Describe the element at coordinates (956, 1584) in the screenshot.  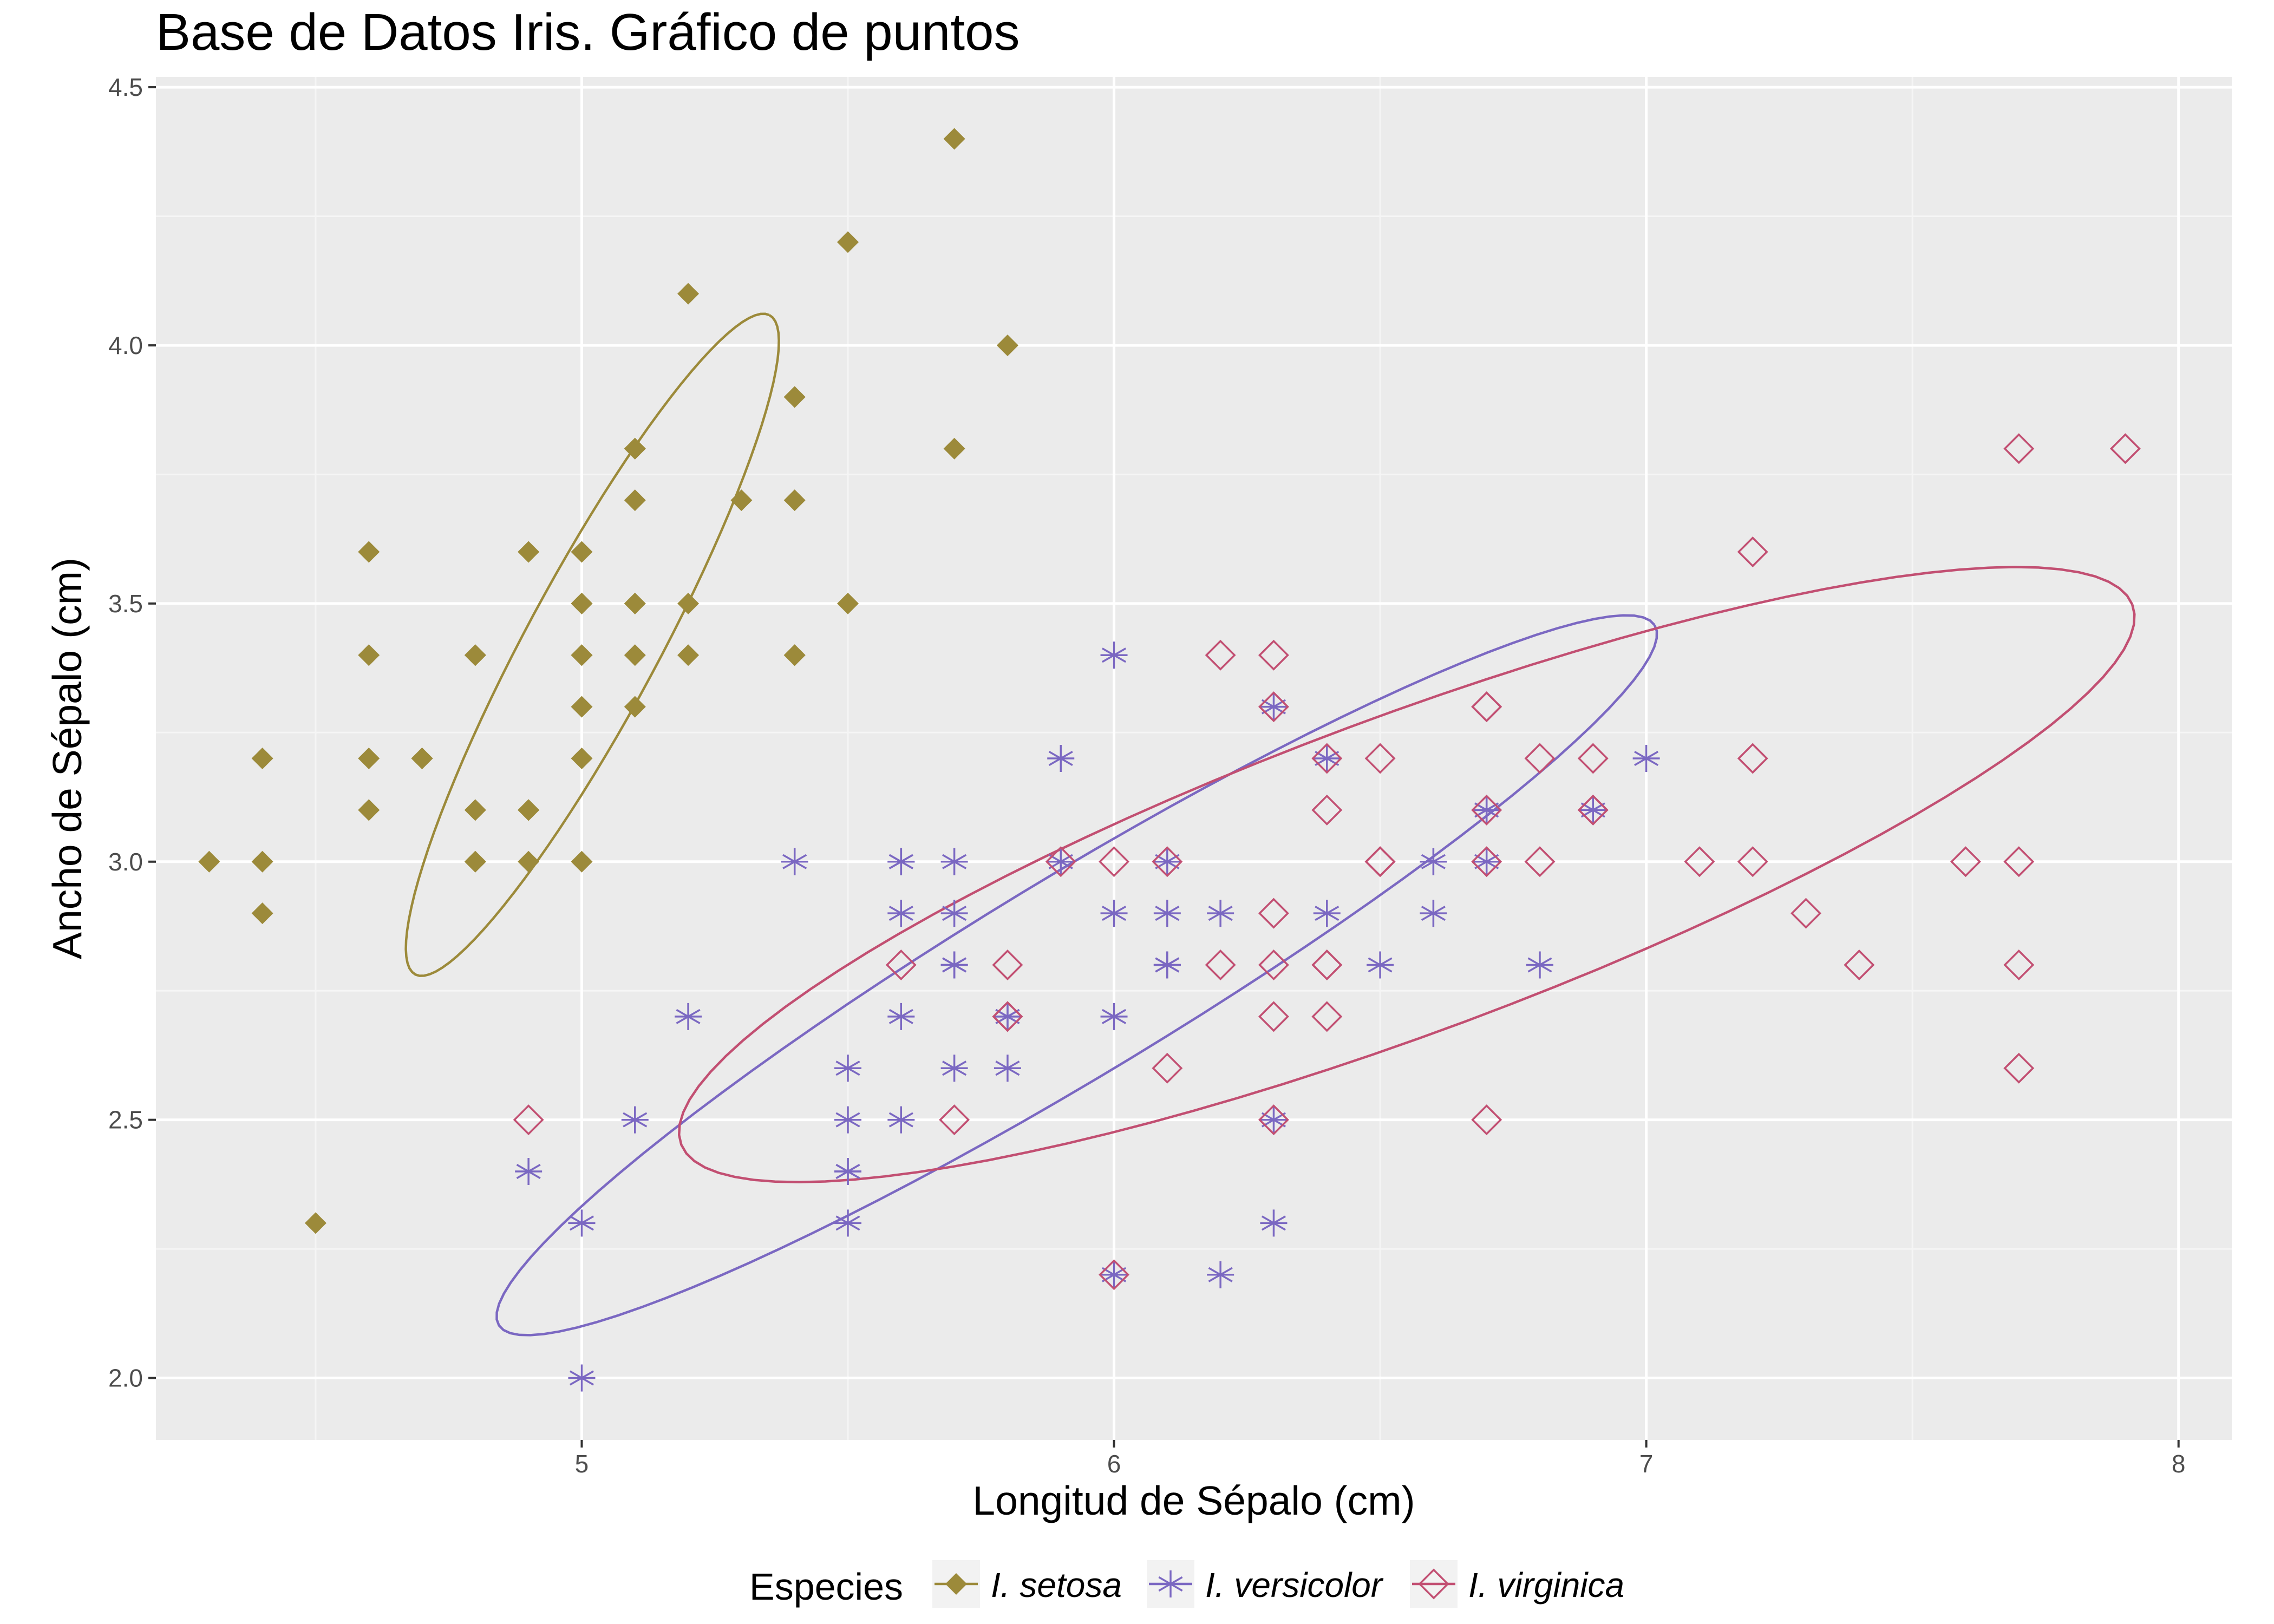
I see `legend-key-isetosa-icon` at that location.